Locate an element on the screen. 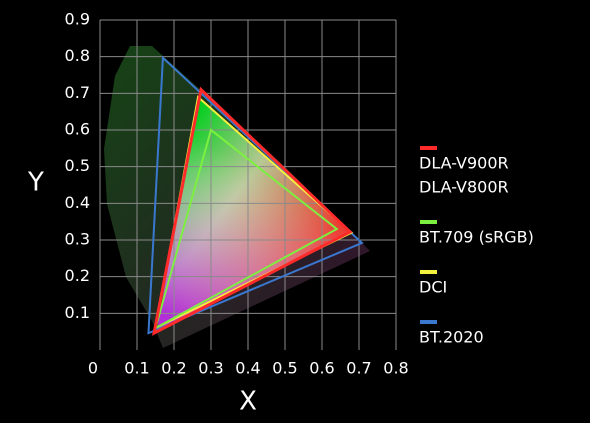 This screenshot has height=423, width=590. x-tick-label: 0.3 is located at coordinates (210, 368).